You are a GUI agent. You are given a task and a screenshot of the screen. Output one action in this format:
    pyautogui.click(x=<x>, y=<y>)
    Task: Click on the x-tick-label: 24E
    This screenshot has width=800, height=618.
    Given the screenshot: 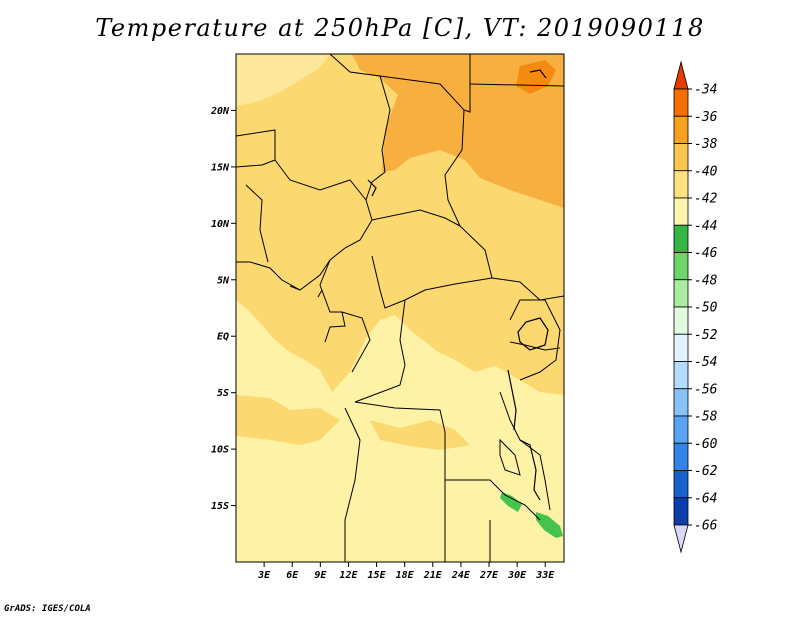 What is the action you would take?
    pyautogui.click(x=461, y=575)
    